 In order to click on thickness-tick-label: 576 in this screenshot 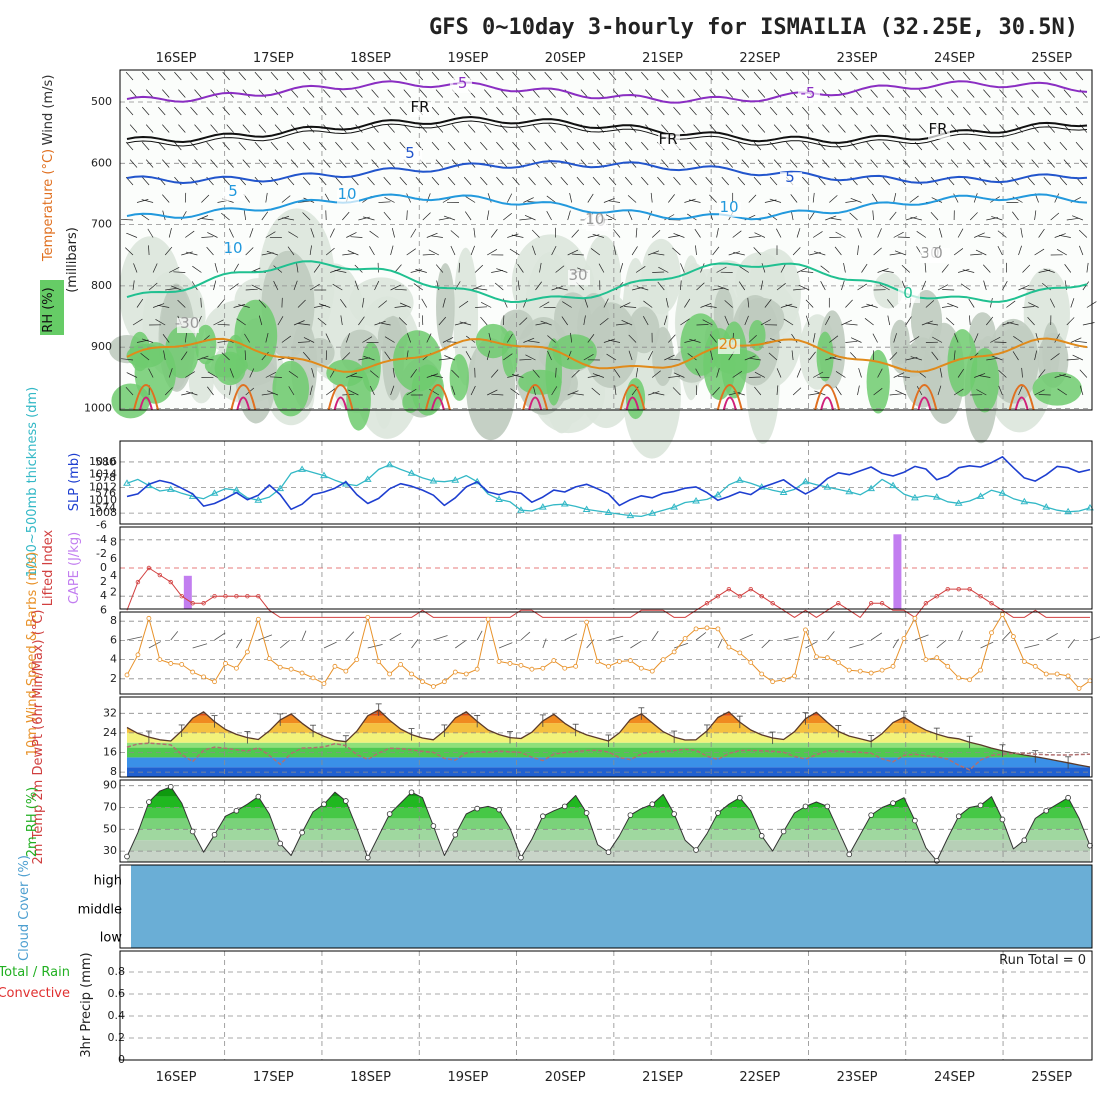, I will do `click(105, 492)`.